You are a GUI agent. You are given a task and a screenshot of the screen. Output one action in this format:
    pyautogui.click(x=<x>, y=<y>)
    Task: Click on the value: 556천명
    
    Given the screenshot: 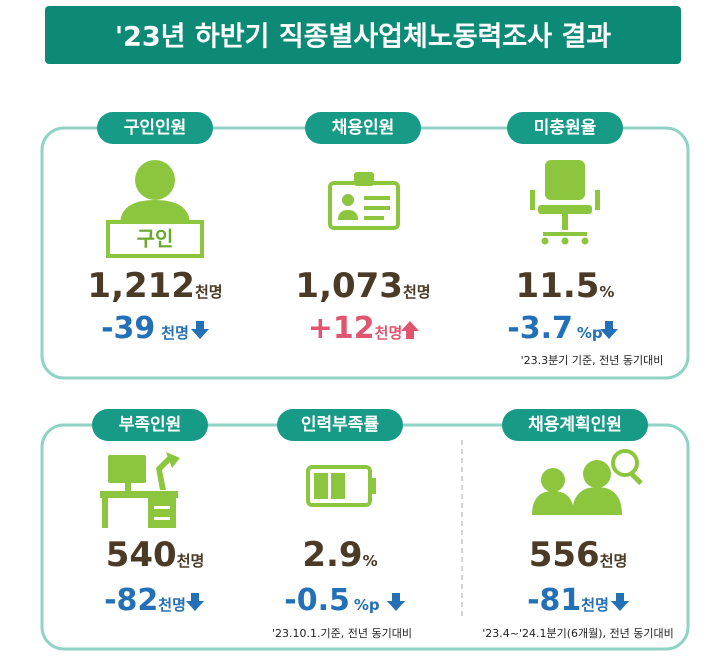 What is the action you would take?
    pyautogui.click(x=578, y=555)
    